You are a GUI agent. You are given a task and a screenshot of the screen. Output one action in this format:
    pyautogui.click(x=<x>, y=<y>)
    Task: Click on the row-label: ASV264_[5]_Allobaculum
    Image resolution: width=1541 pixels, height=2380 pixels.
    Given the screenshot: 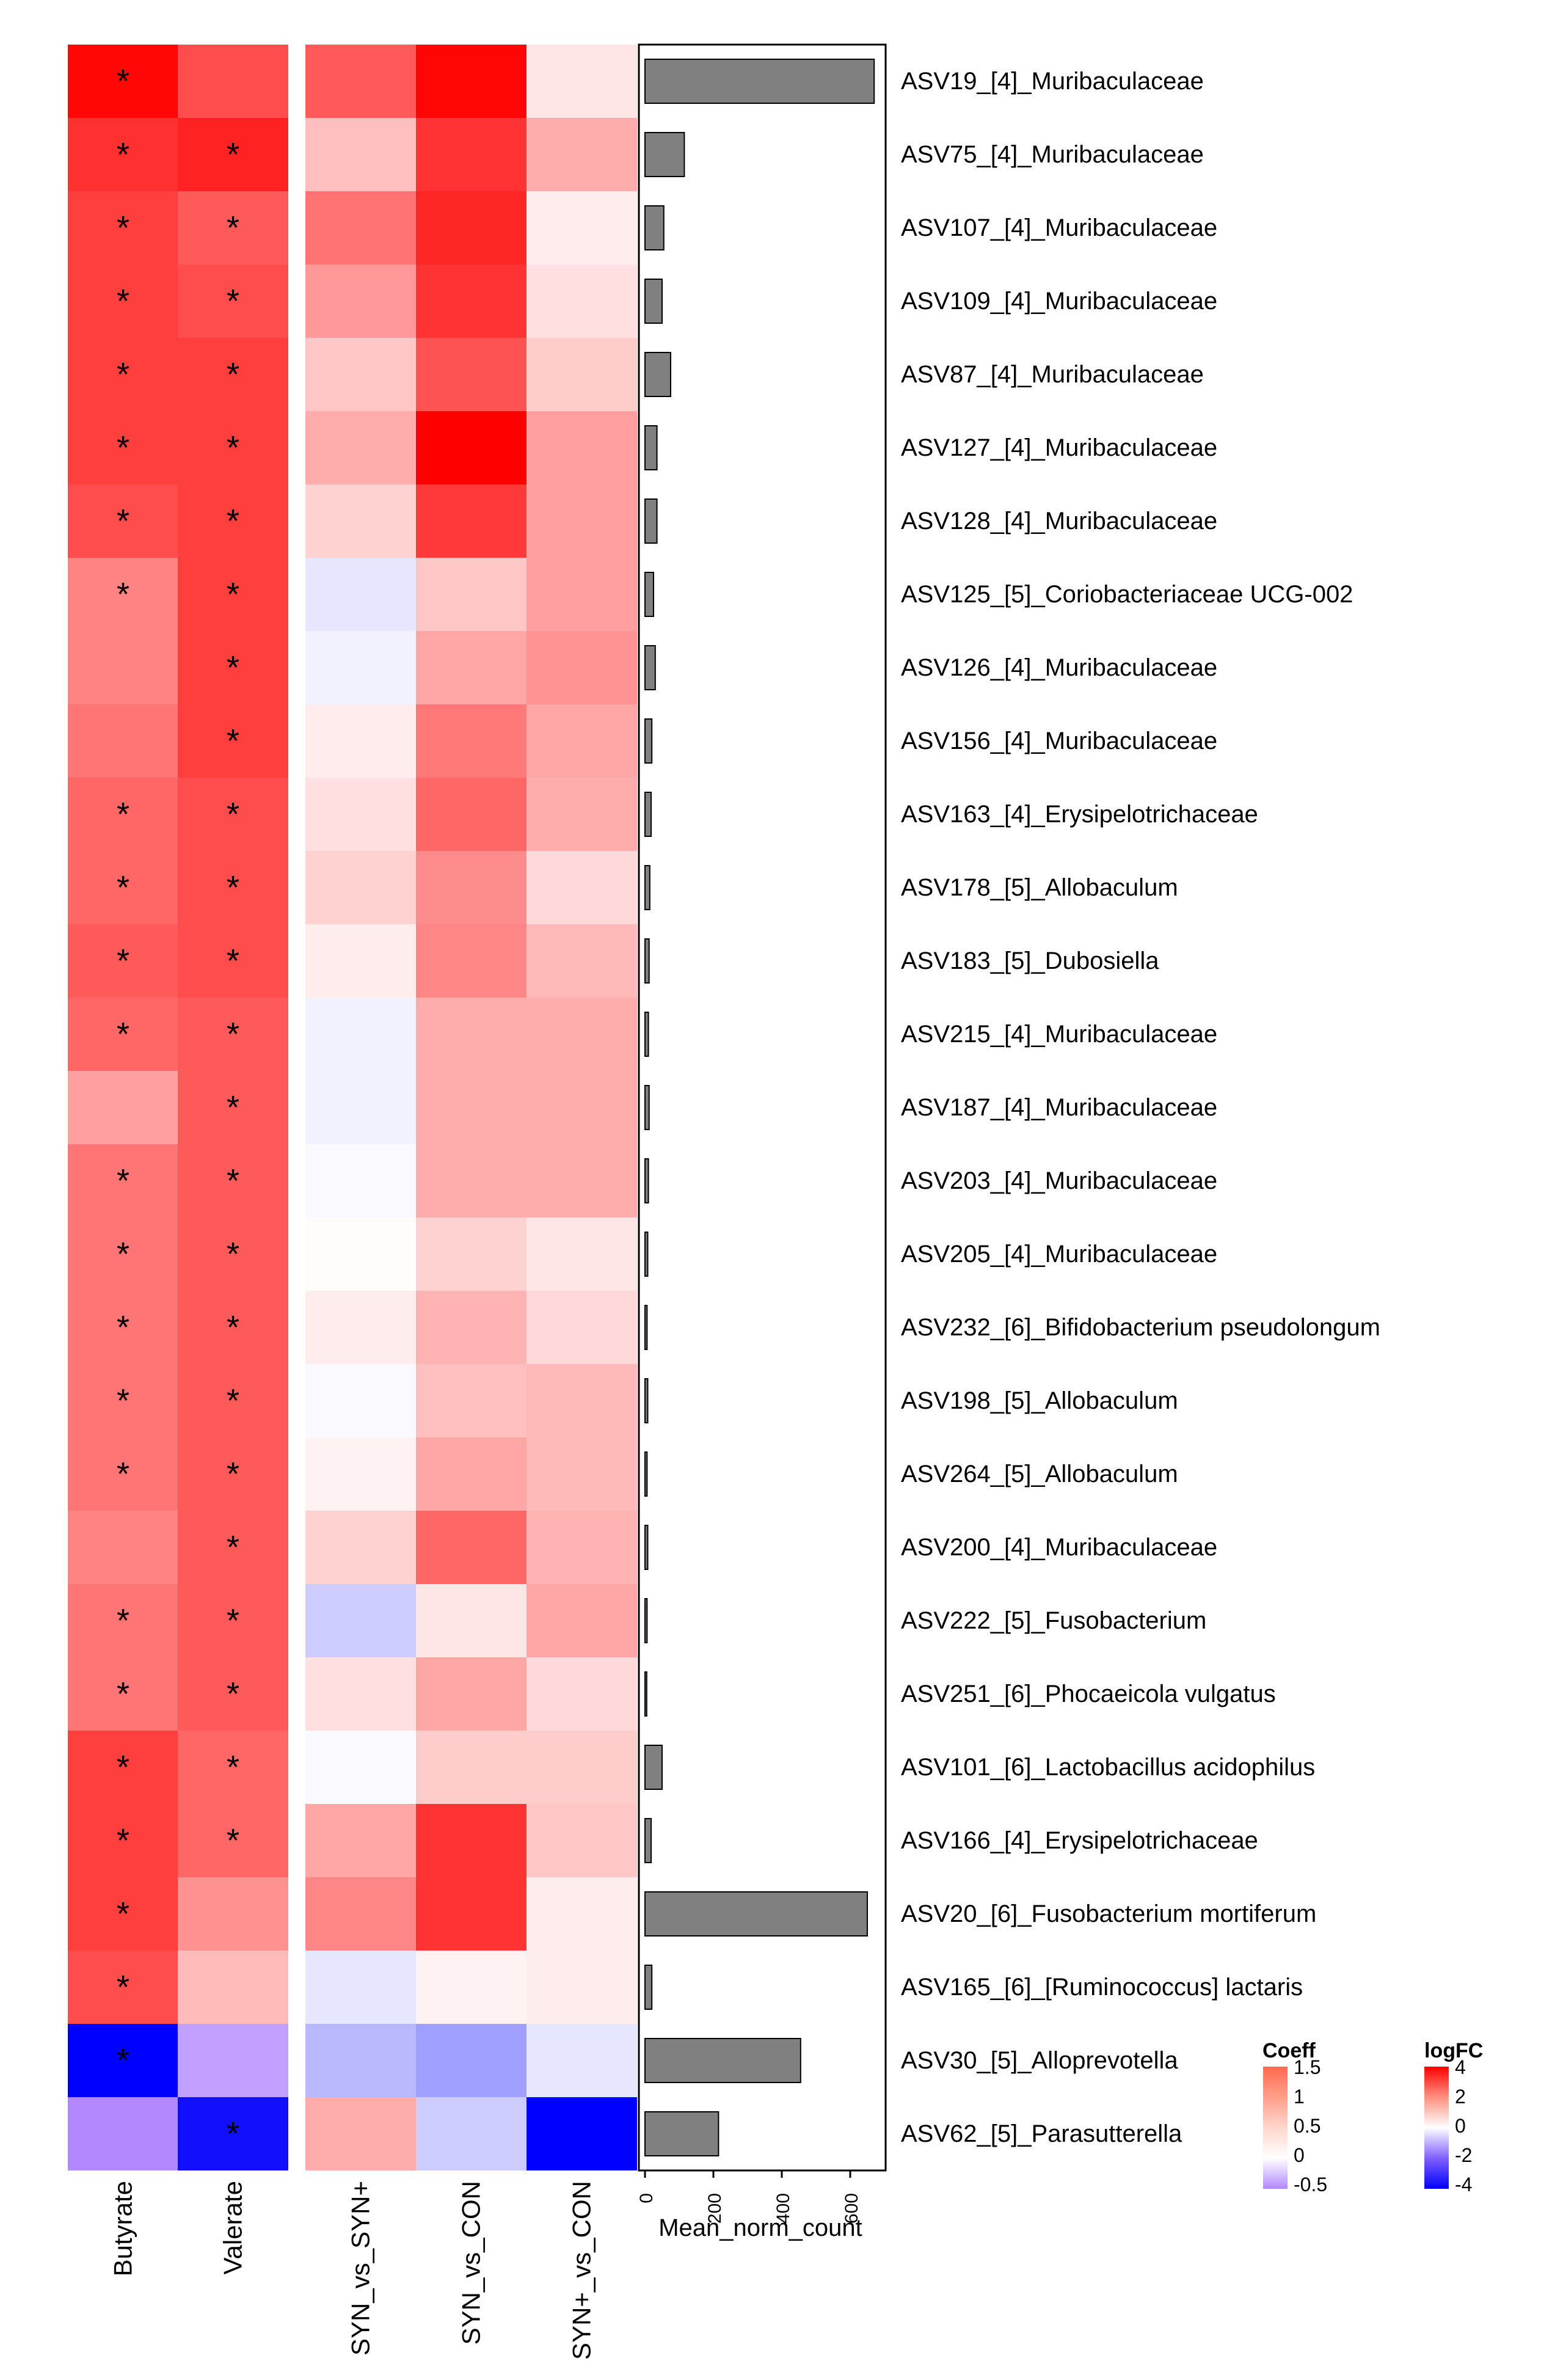 What is the action you would take?
    pyautogui.click(x=1039, y=1474)
    